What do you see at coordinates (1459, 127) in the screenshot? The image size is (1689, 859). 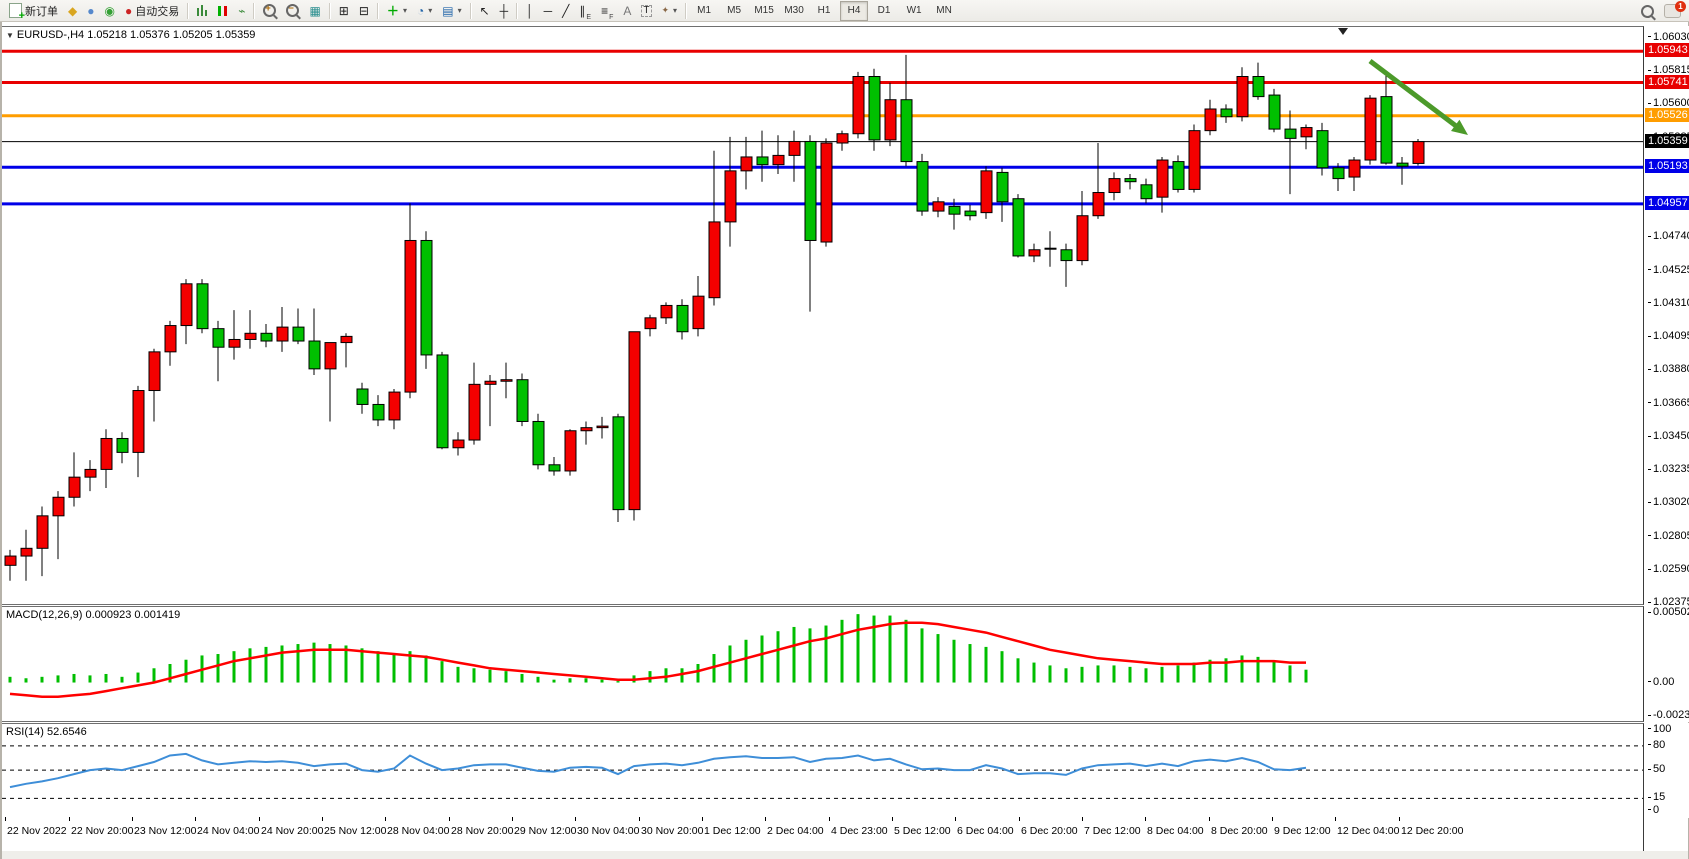 I see `annotation-arrow-head` at bounding box center [1459, 127].